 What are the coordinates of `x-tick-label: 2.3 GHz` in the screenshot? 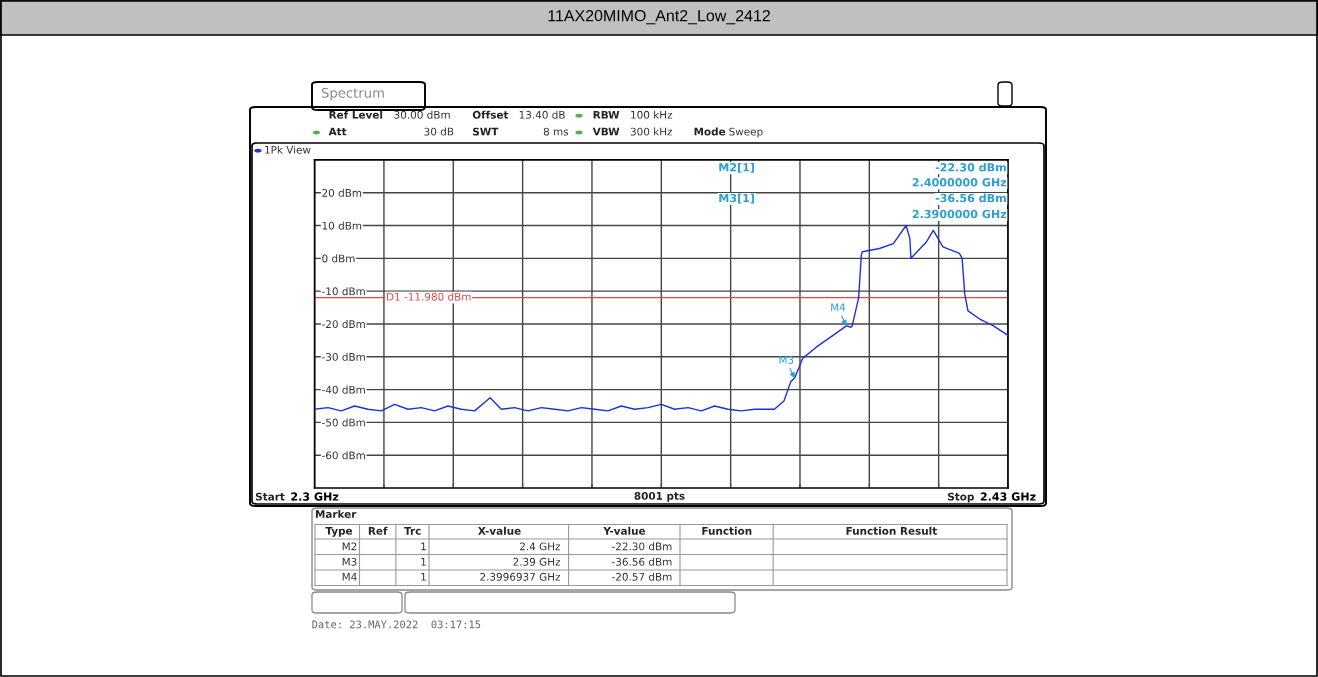 It's located at (315, 496).